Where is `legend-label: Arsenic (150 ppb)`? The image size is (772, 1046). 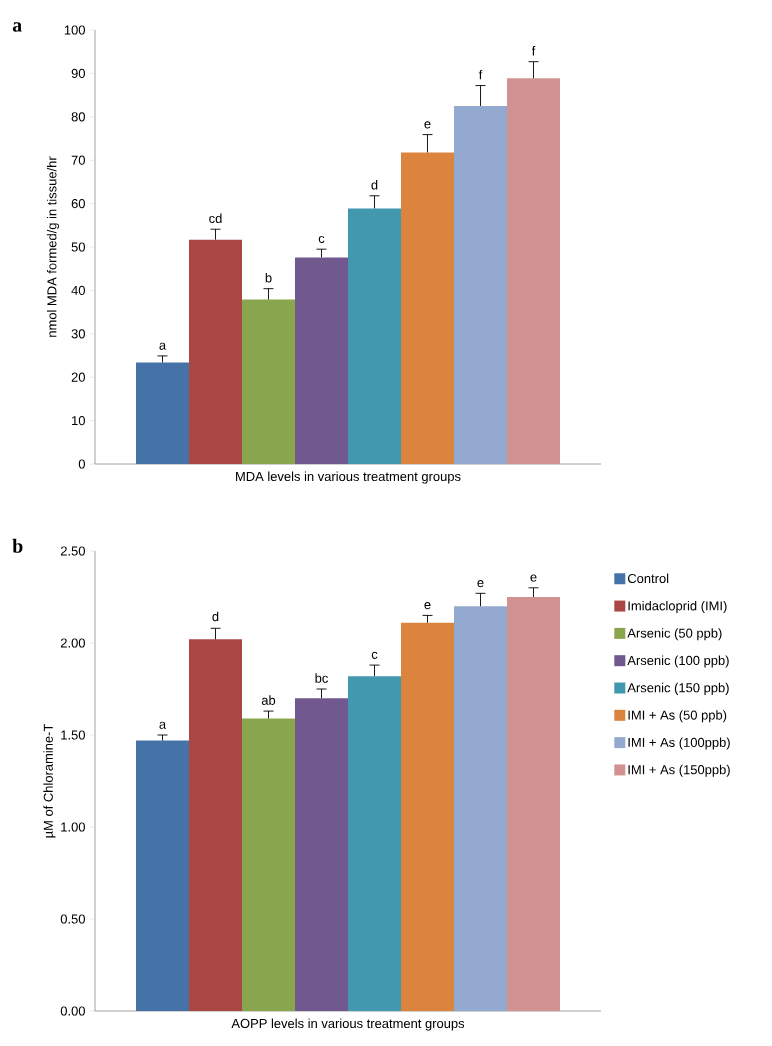 legend-label: Arsenic (150 ppb) is located at coordinates (678, 688).